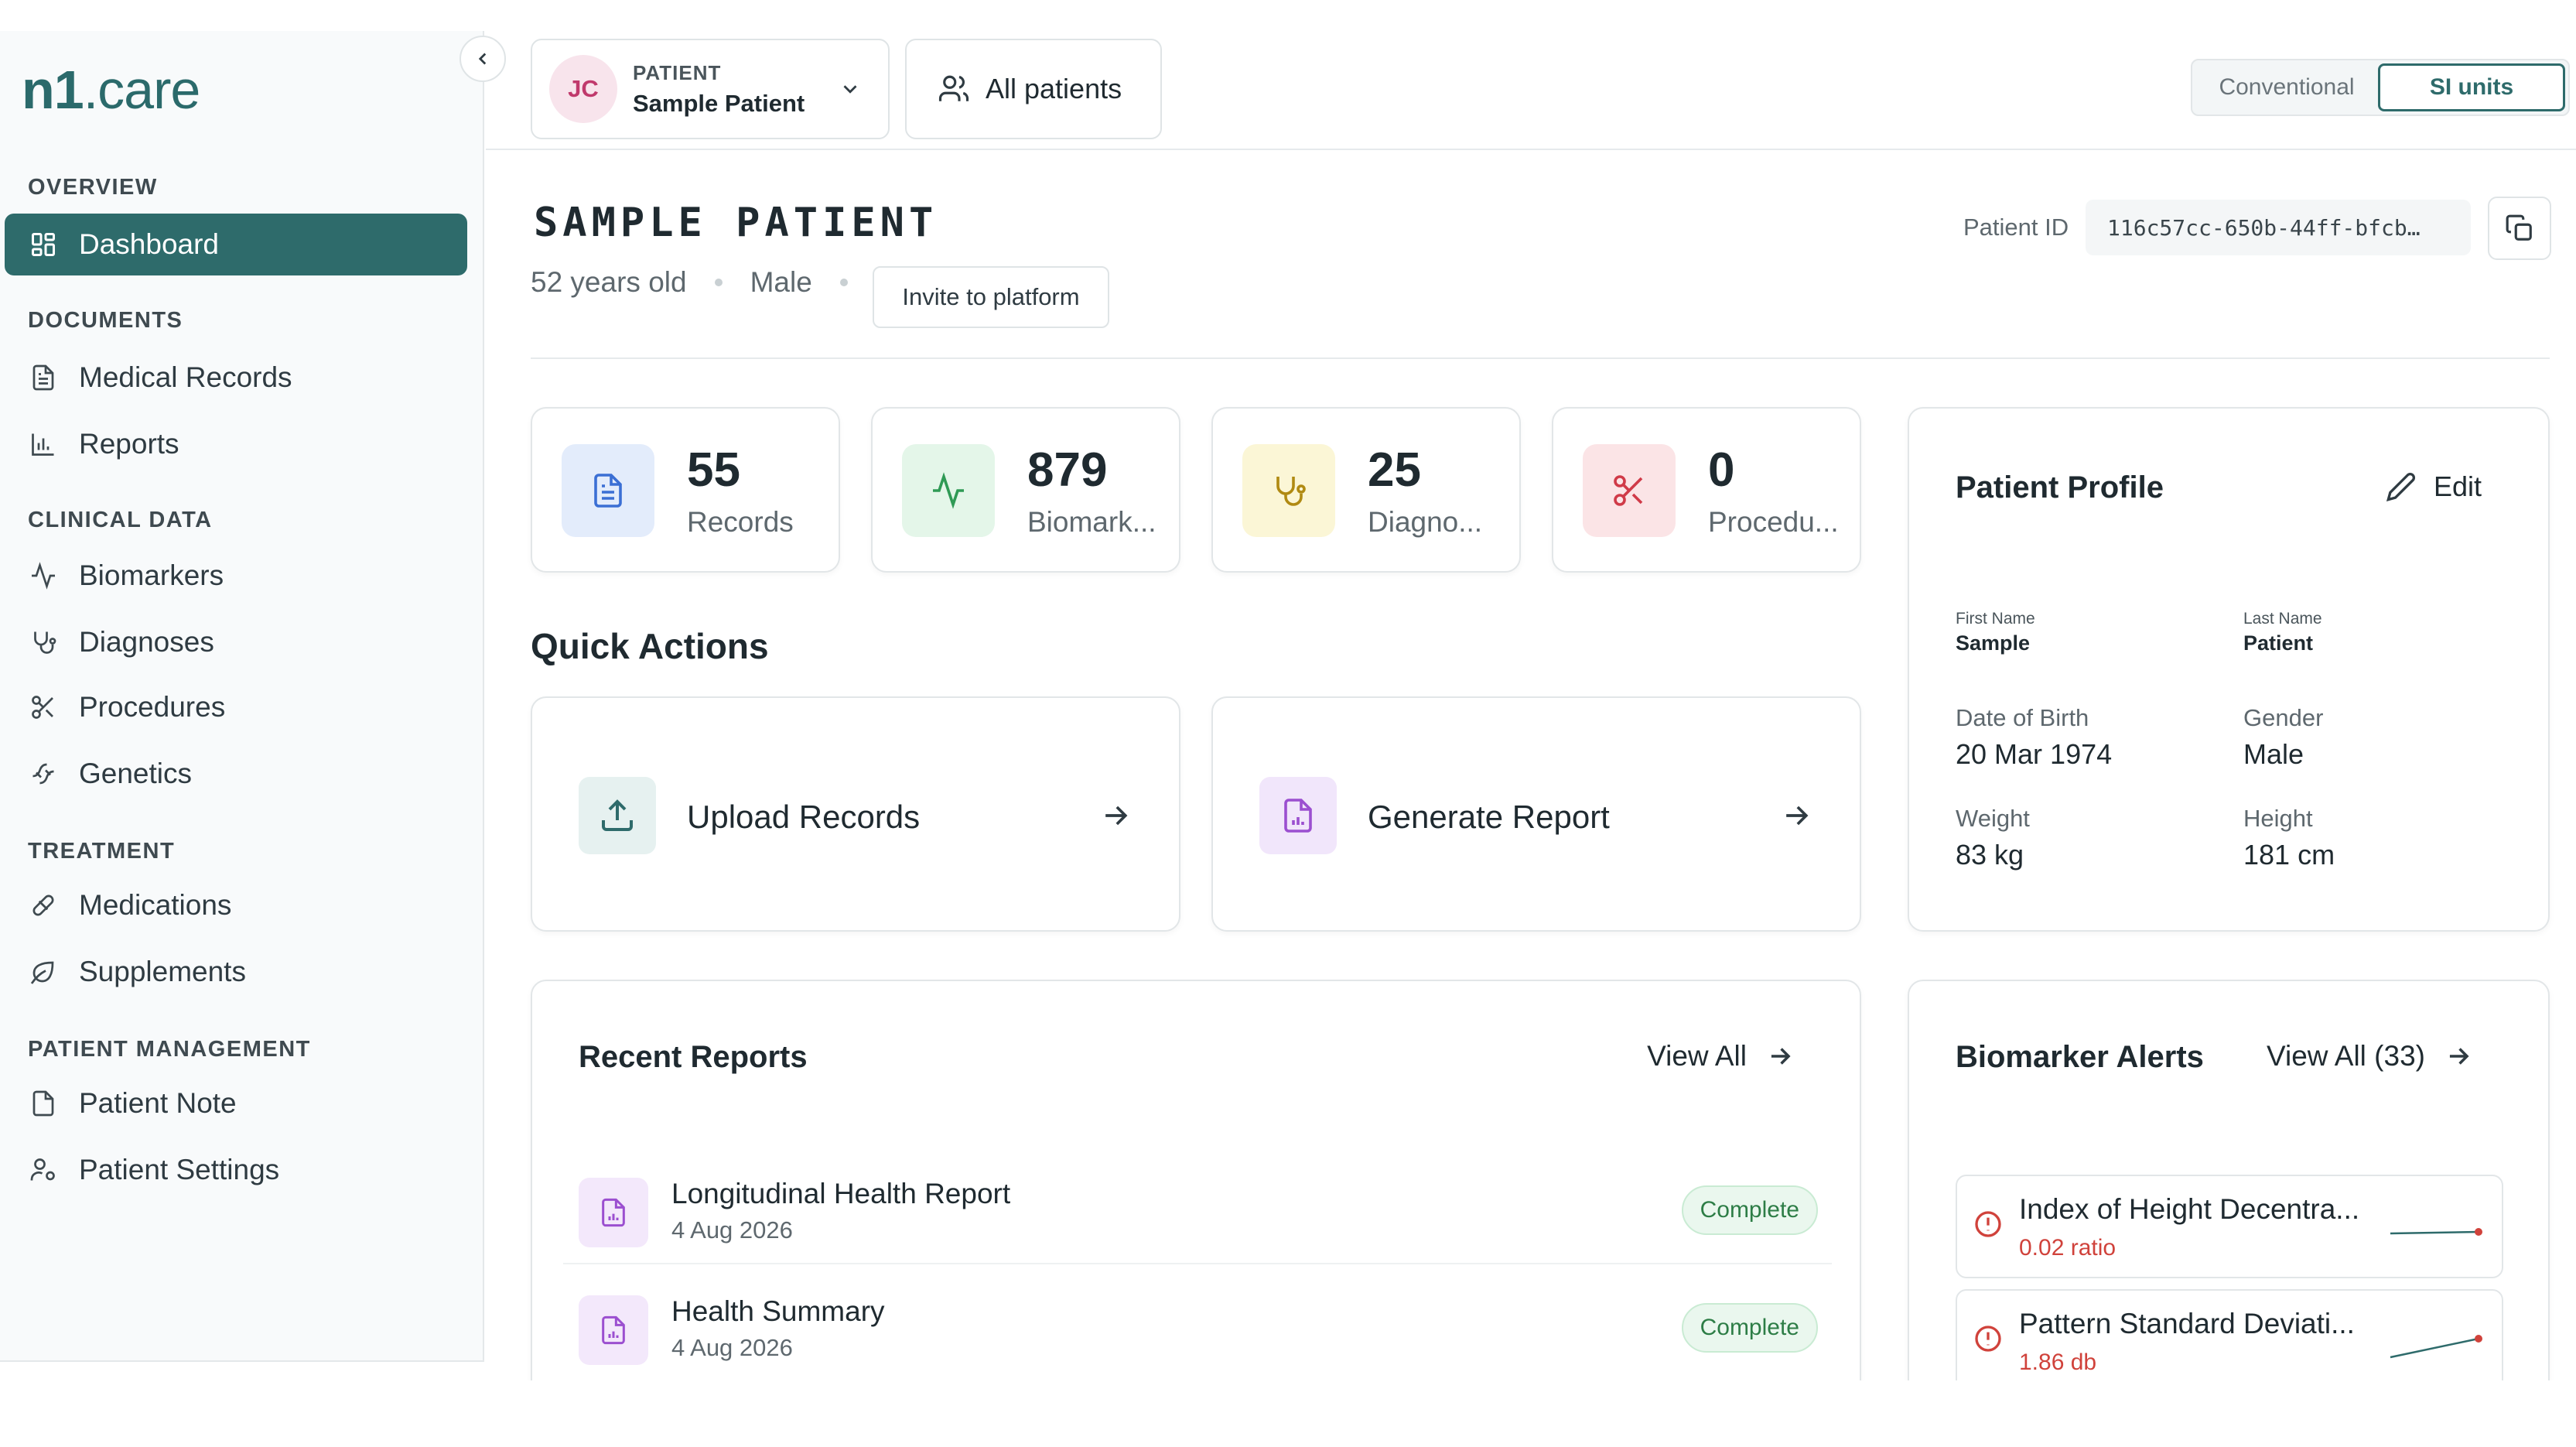 The image size is (2576, 1447). Describe the element at coordinates (2519, 228) in the screenshot. I see `copy-id-button` at that location.